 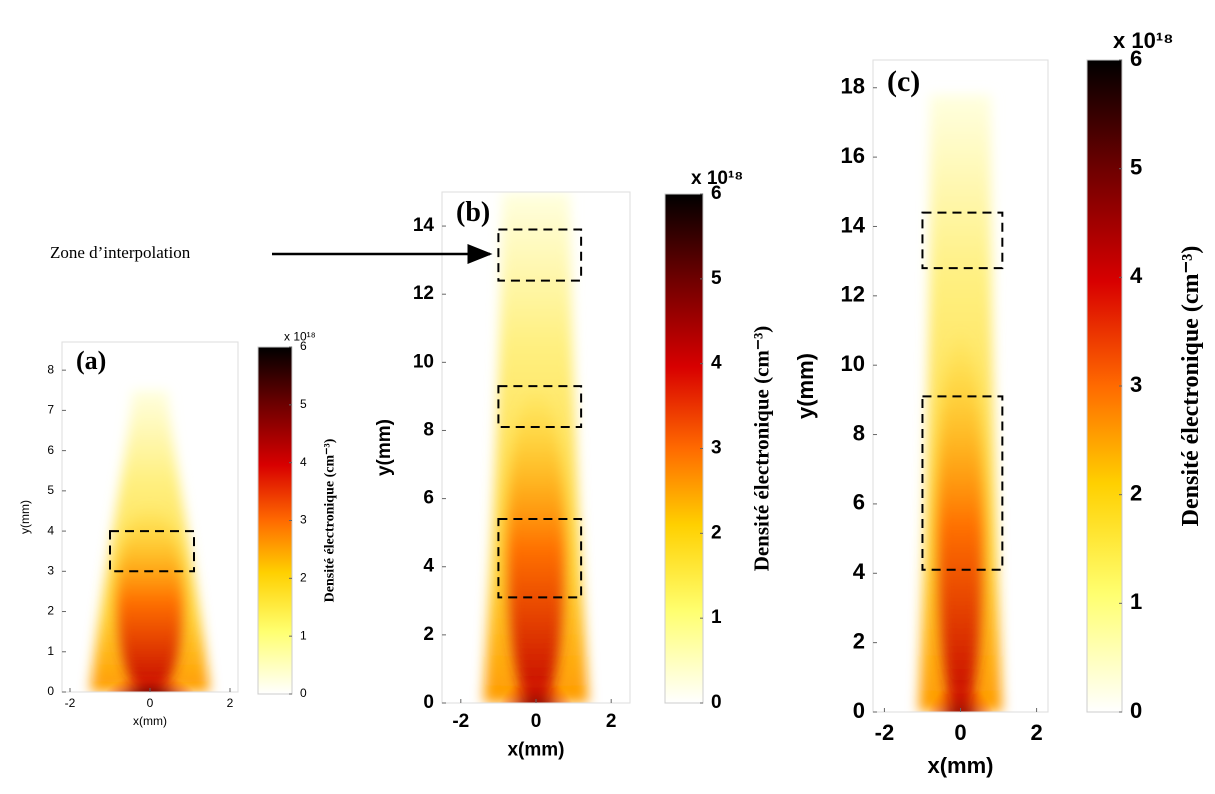 I want to click on annotation: Zone d’interpolation, so click(x=120, y=252).